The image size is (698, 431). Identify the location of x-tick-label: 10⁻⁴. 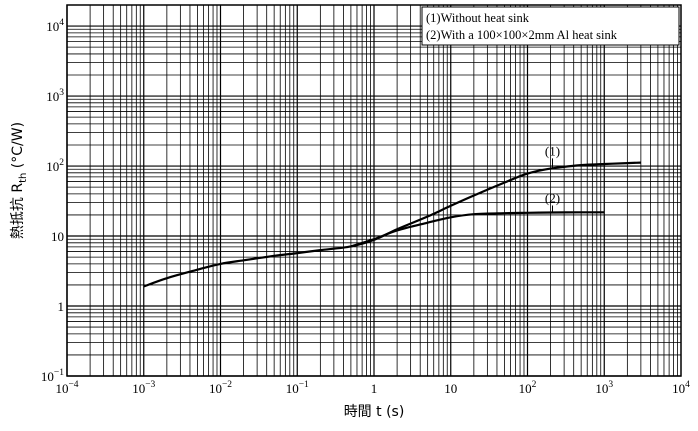
(66, 388).